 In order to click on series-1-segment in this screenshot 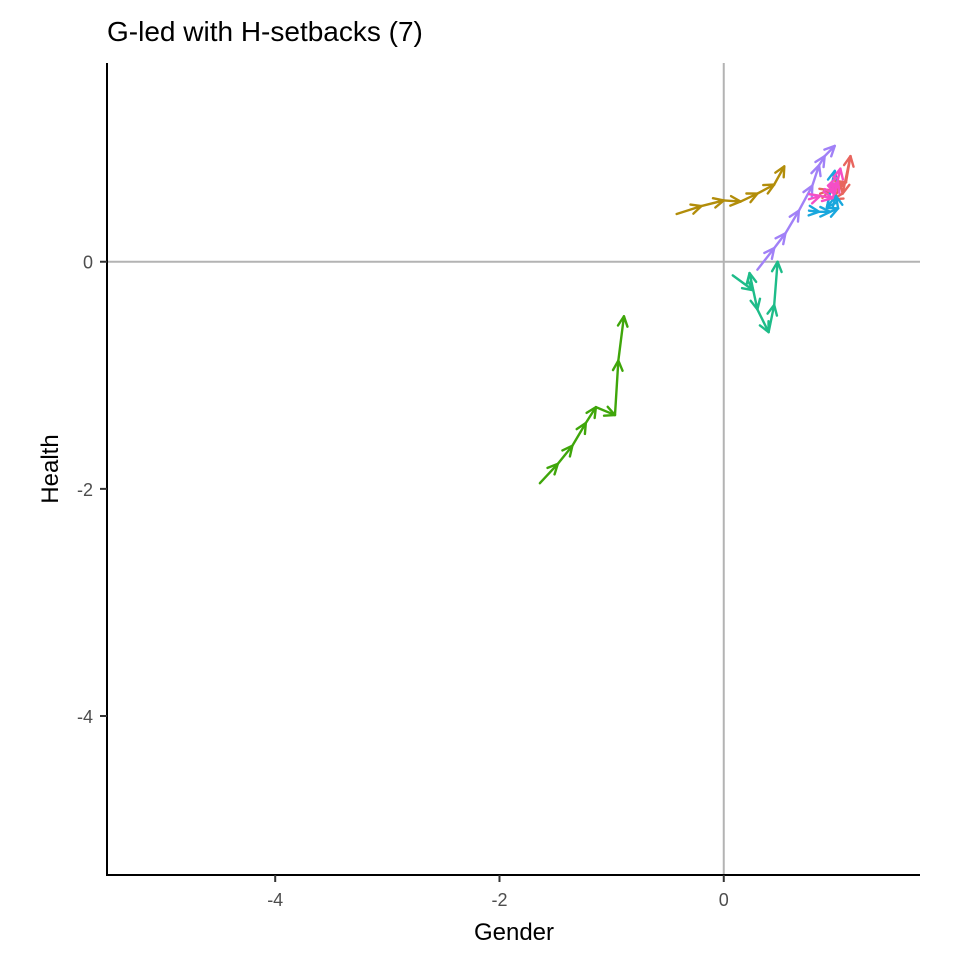, I will do `click(846, 174)`.